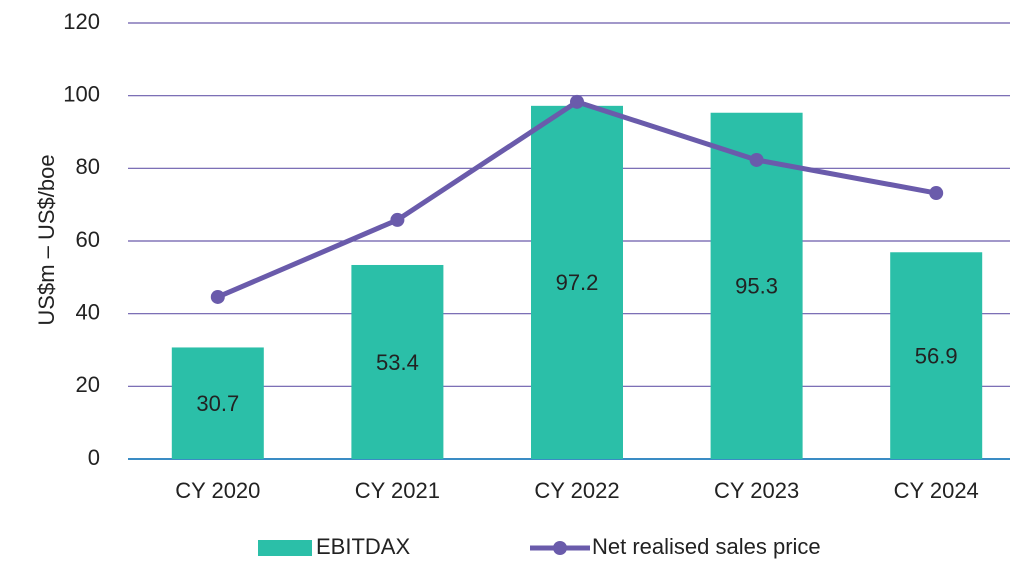 This screenshot has width=1018, height=561. I want to click on data-label: 53.4, so click(397, 362).